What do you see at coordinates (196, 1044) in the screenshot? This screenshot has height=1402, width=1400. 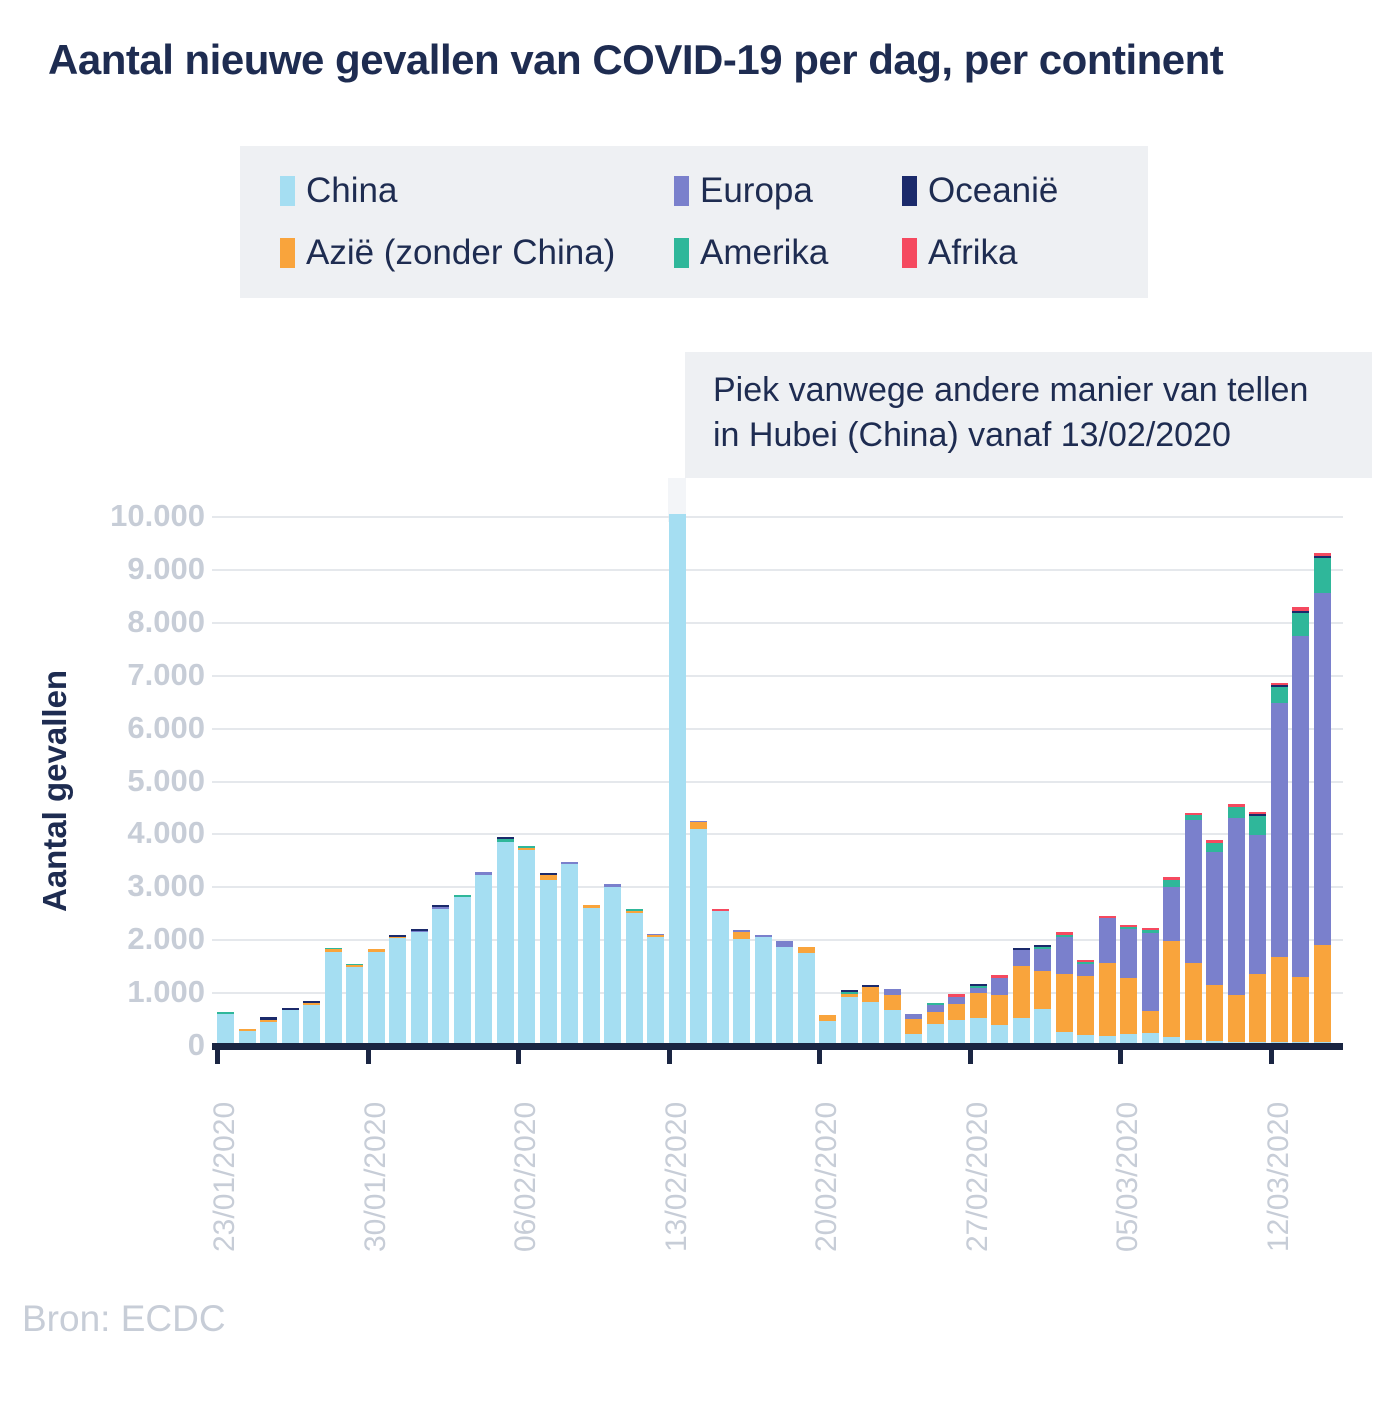 I see `y-tick-label-0: 0` at bounding box center [196, 1044].